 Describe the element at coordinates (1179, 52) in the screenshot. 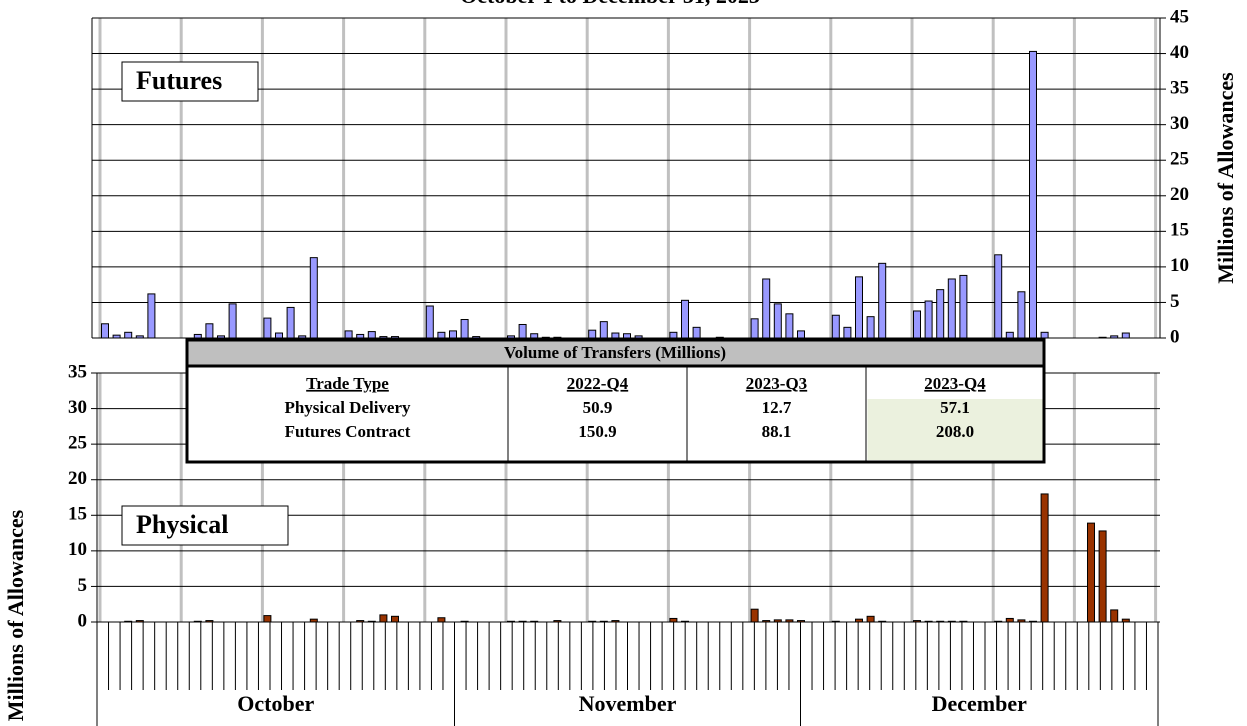

I see `y-tick-label: 40` at that location.